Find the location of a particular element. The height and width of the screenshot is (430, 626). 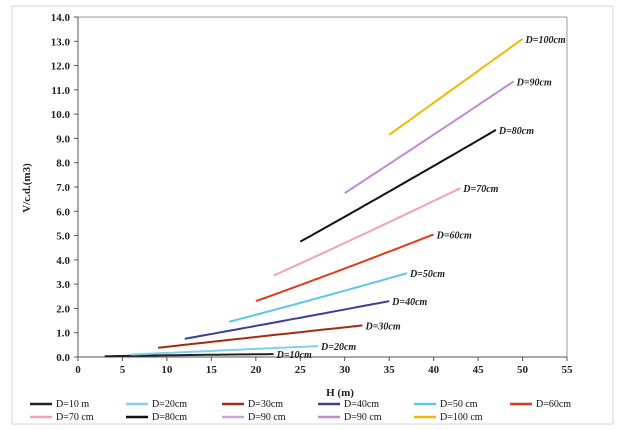

y-tick-label: 3.0 is located at coordinates (63, 285).